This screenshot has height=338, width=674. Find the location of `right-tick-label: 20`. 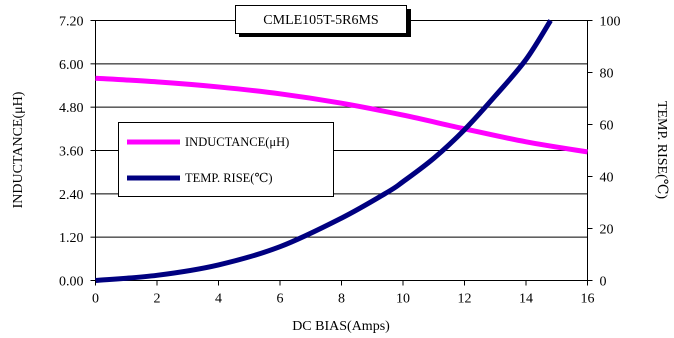

right-tick-label: 20 is located at coordinates (607, 230).